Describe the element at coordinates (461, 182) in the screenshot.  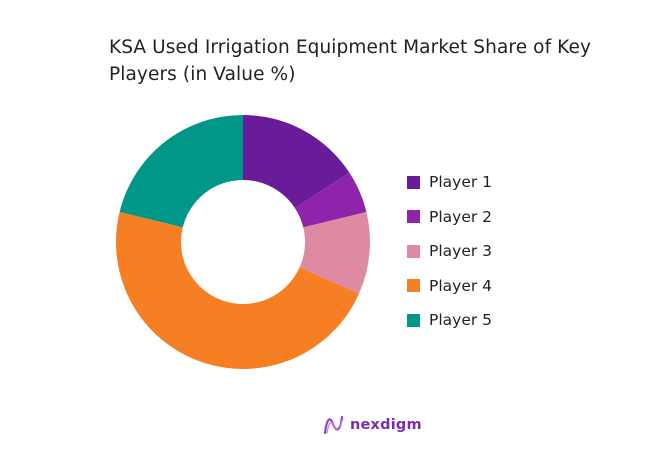
I see `legend-label: Player 1` at that location.